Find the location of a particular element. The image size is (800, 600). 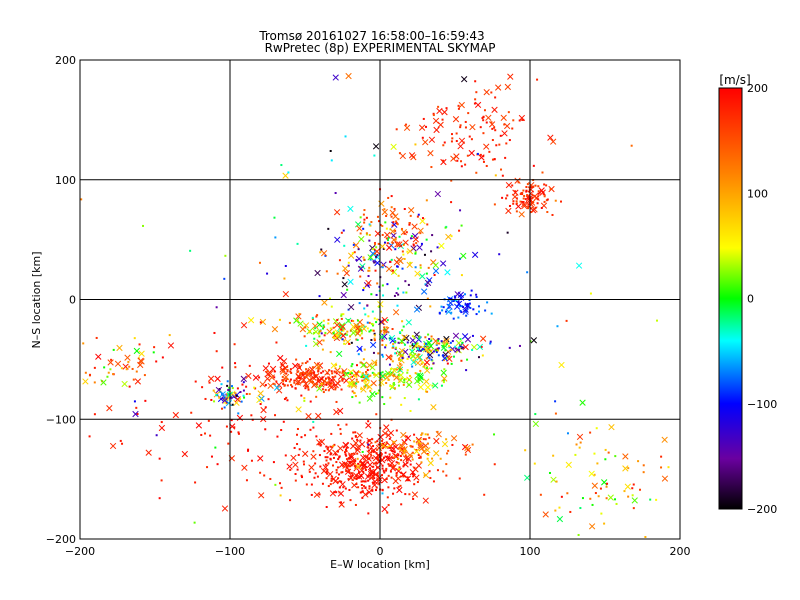

colorbar-tick-label: 100 is located at coordinates (757, 193).